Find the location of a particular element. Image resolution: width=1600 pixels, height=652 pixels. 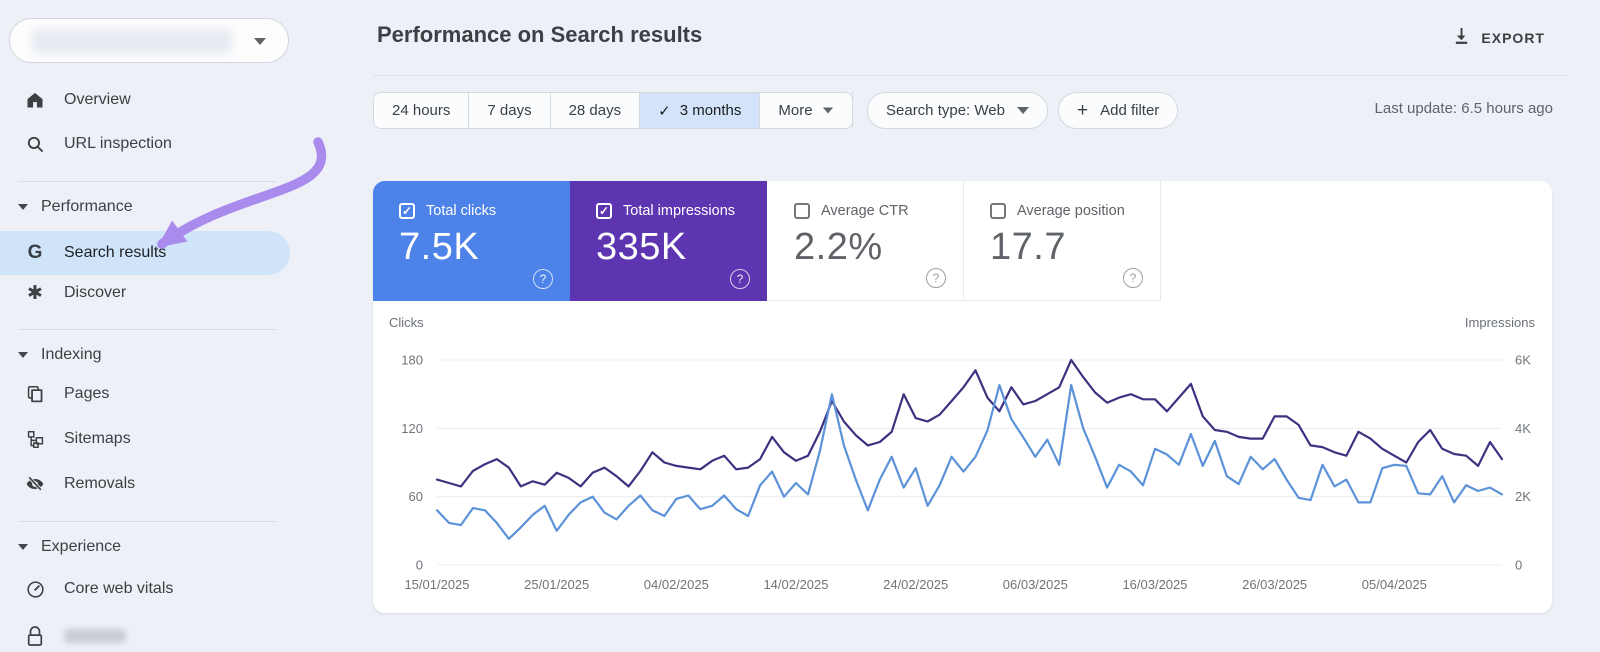

metric-value: 17.7 is located at coordinates (1028, 247).